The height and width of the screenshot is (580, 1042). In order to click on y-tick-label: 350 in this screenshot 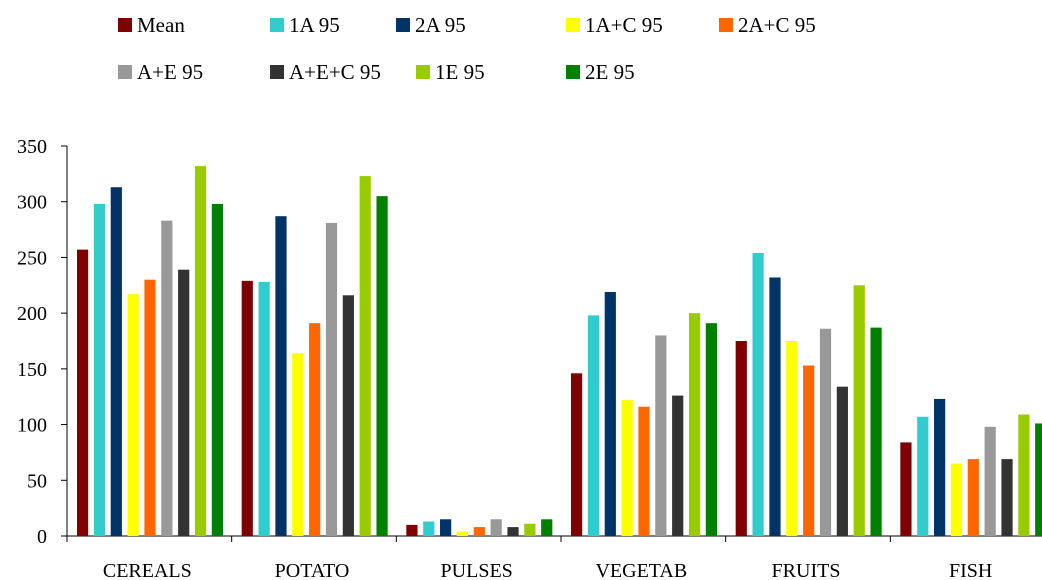, I will do `click(32, 147)`.